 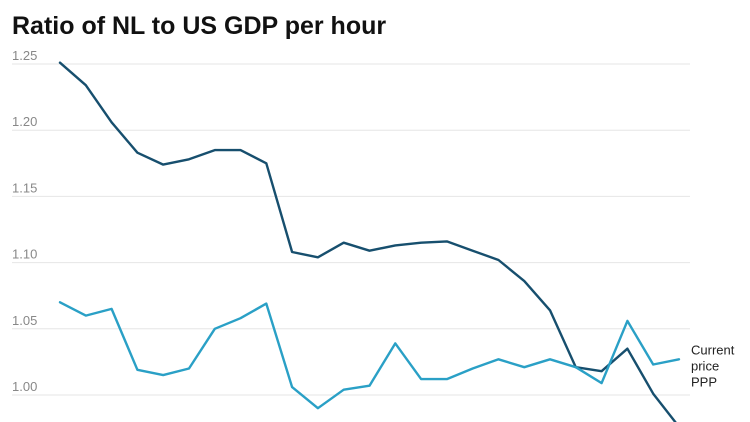 I want to click on y-tick-label: 1.05, so click(x=24, y=320).